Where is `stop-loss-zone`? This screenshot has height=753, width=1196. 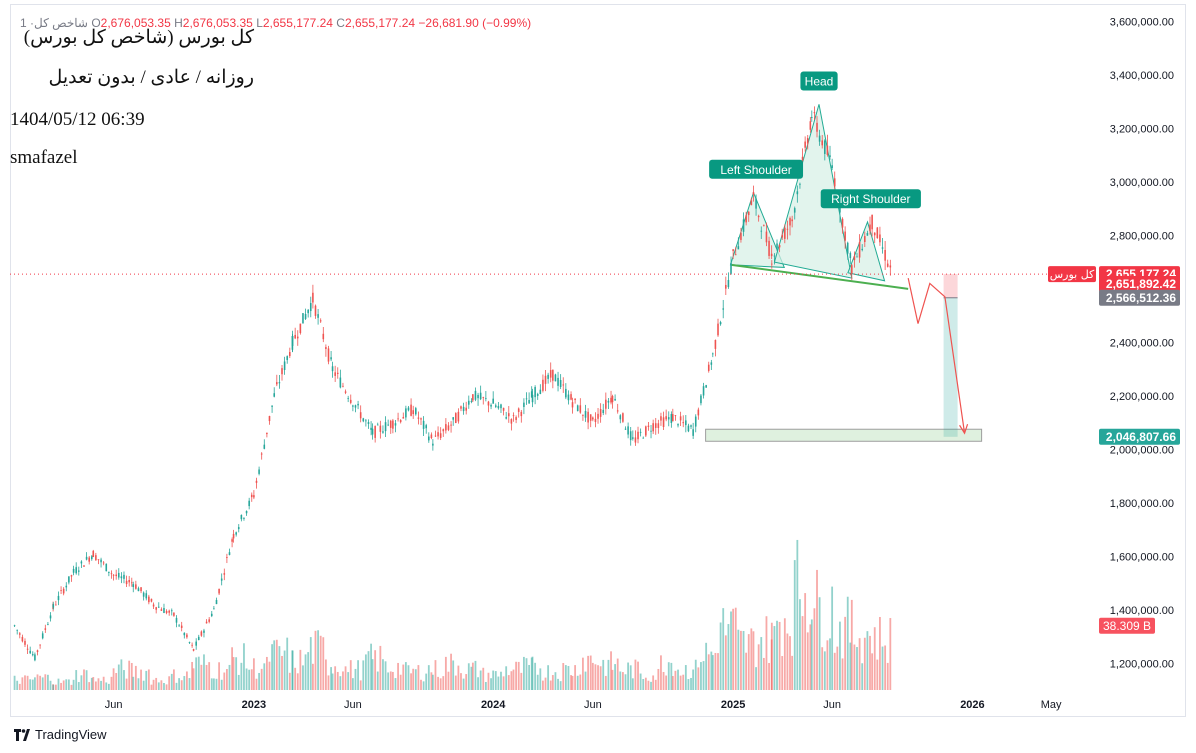 stop-loss-zone is located at coordinates (950, 286).